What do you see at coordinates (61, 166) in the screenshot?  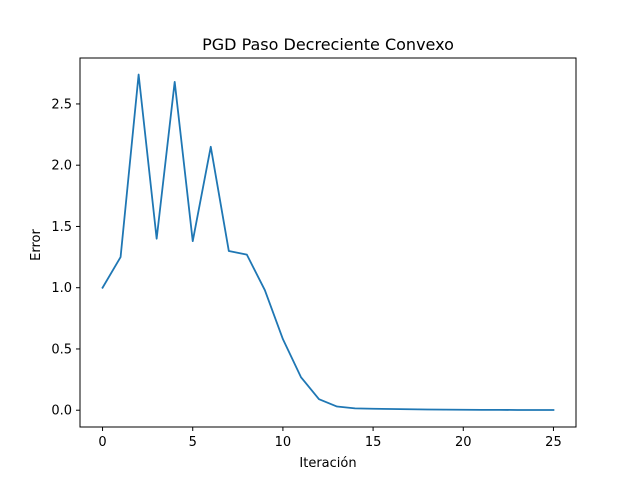 I see `y-tick-label: 2.0` at bounding box center [61, 166].